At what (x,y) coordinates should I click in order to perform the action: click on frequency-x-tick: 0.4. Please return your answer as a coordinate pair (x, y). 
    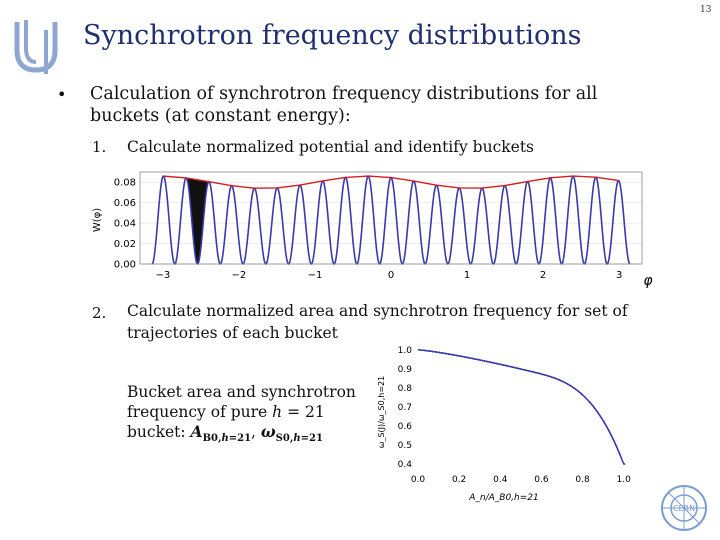
    Looking at the image, I should click on (500, 480).